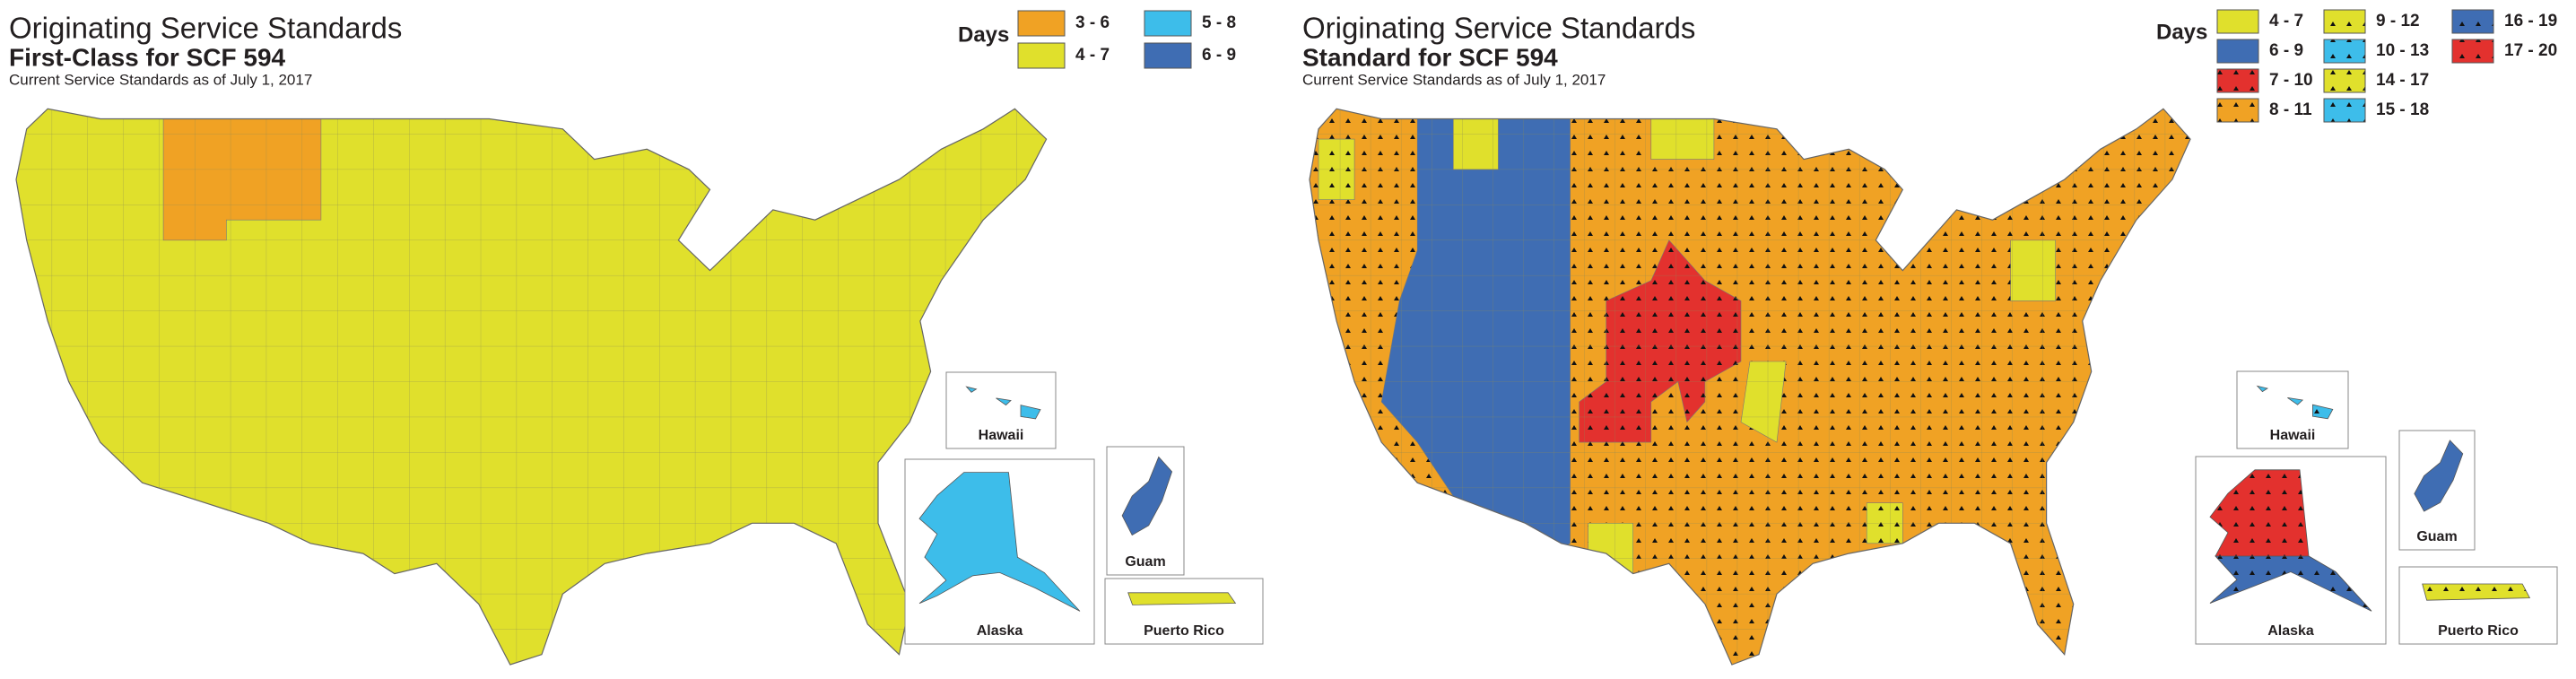 This screenshot has width=2576, height=679. What do you see at coordinates (147, 57) in the screenshot?
I see `map-subtitle: First-Class for SCF 594` at bounding box center [147, 57].